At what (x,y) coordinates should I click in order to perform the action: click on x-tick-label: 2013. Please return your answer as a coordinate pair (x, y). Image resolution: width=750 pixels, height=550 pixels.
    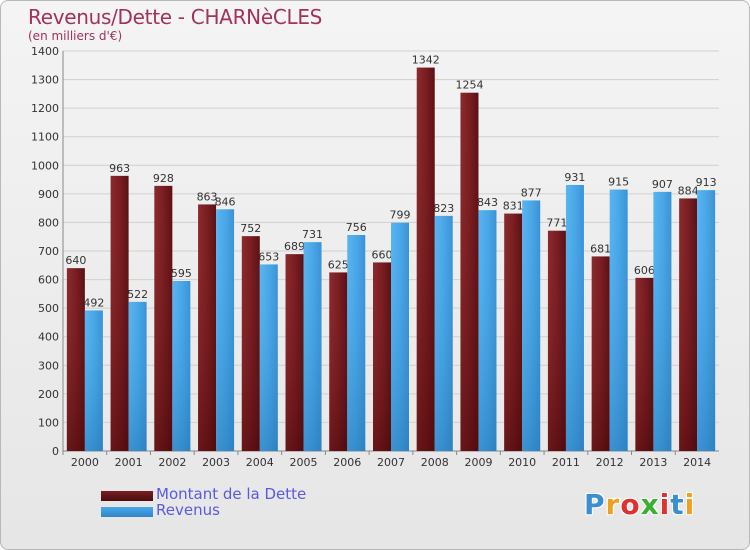
    Looking at the image, I should click on (653, 462).